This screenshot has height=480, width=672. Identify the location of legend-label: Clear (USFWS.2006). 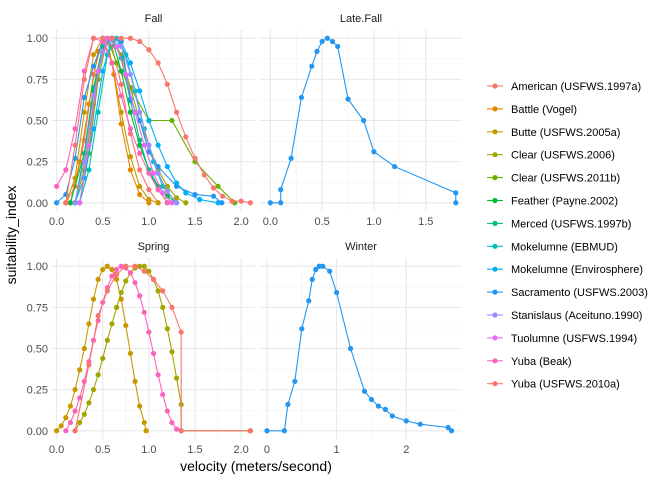
(563, 156).